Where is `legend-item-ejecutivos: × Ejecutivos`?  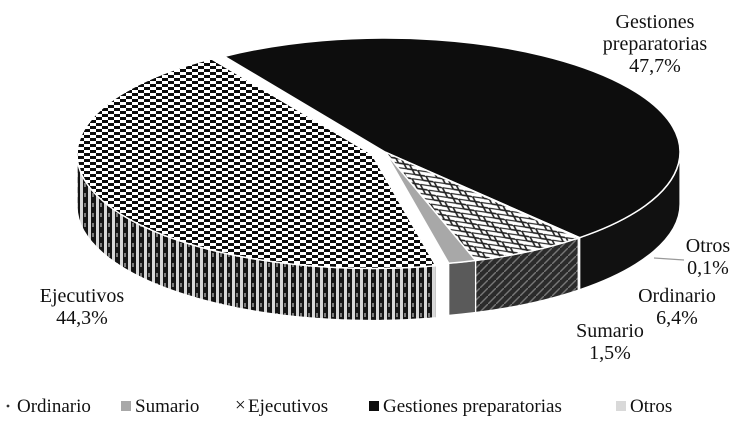
legend-item-ejecutivos: × Ejecutivos is located at coordinates (281, 406).